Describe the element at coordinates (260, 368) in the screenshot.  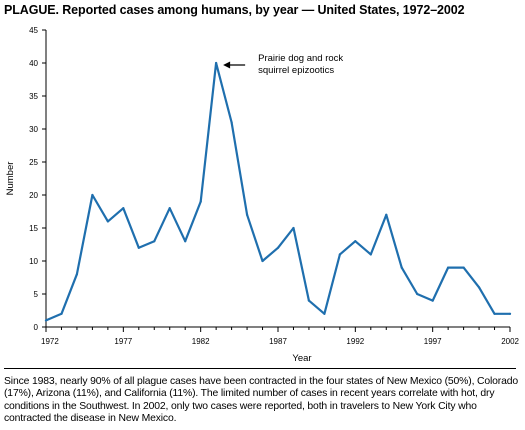
I see `footnote-divider` at that location.